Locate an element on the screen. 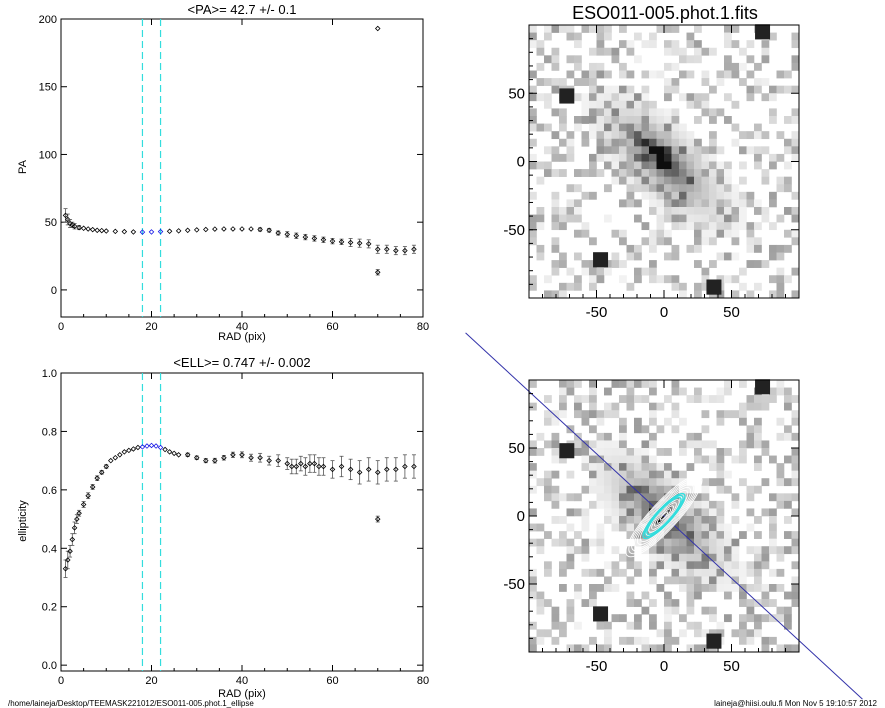  image-top-x-tick-label: -50 is located at coordinates (597, 312).